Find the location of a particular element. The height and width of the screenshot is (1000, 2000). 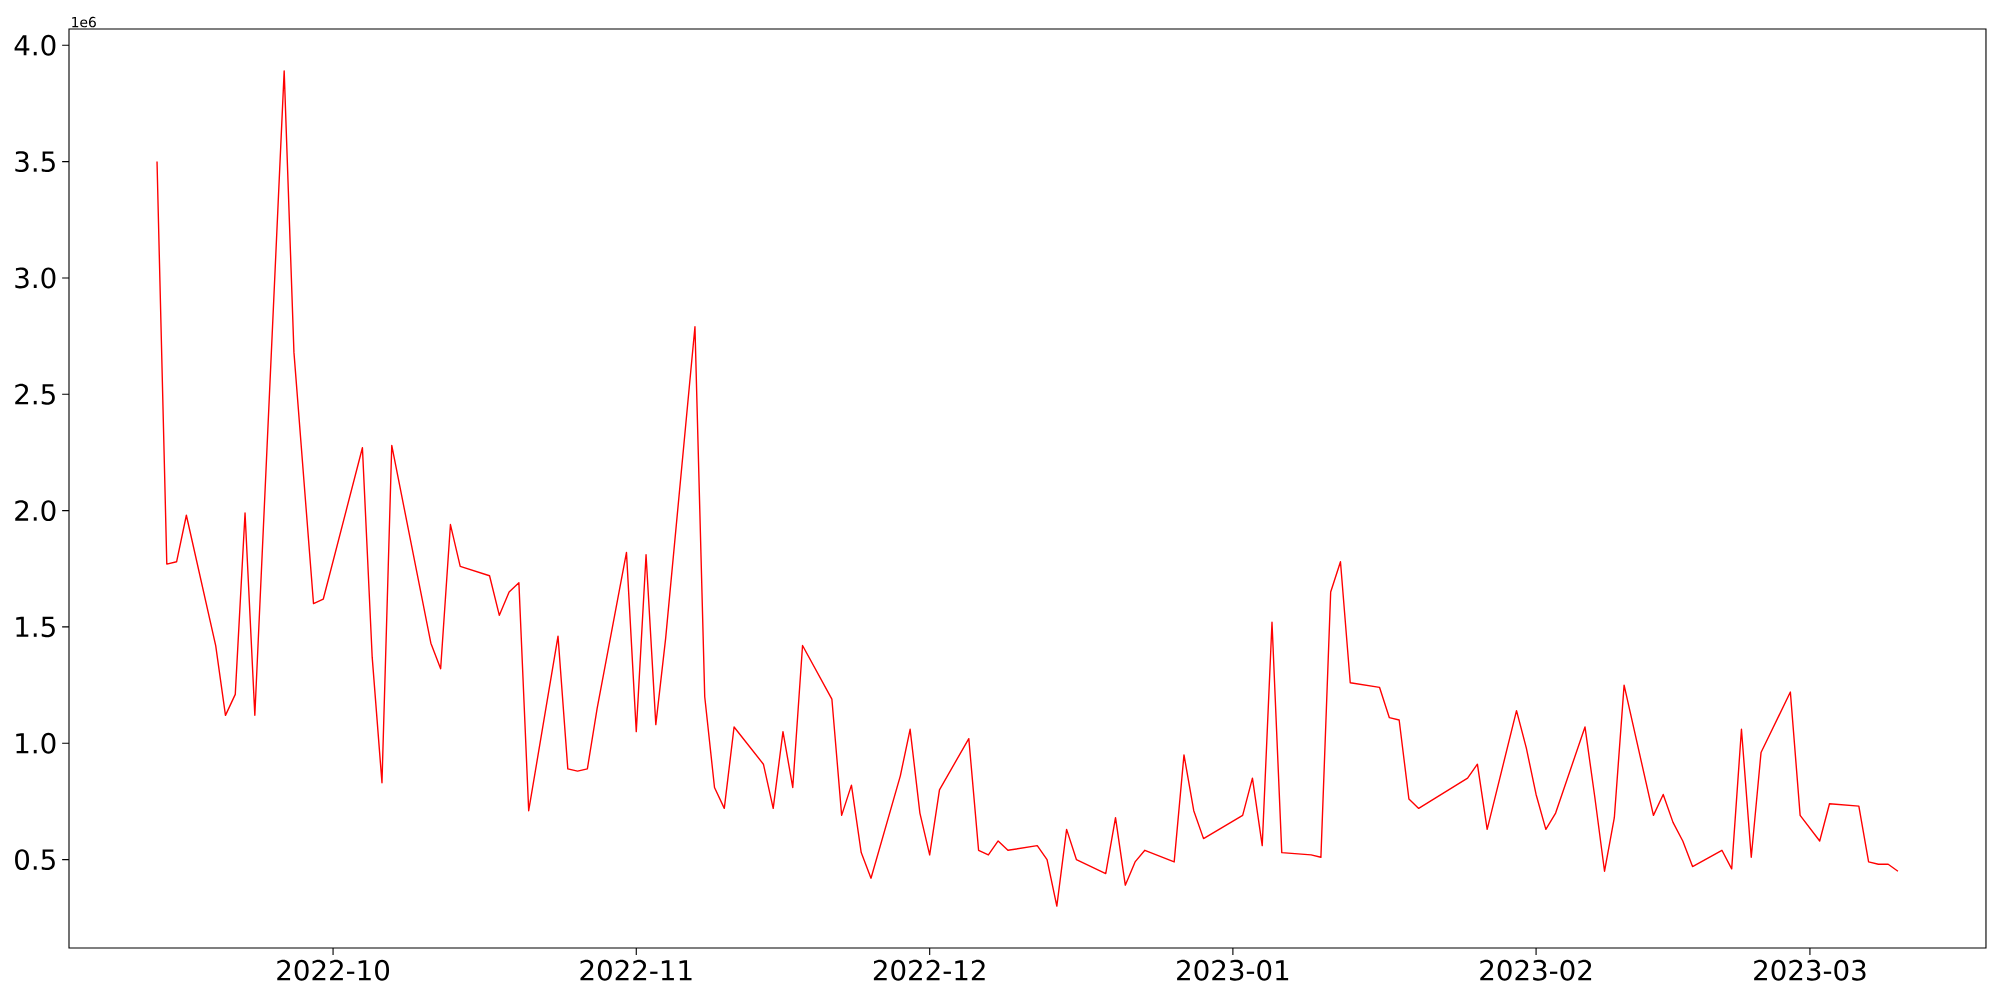

y-tick-label: 2.5 is located at coordinates (35, 394).